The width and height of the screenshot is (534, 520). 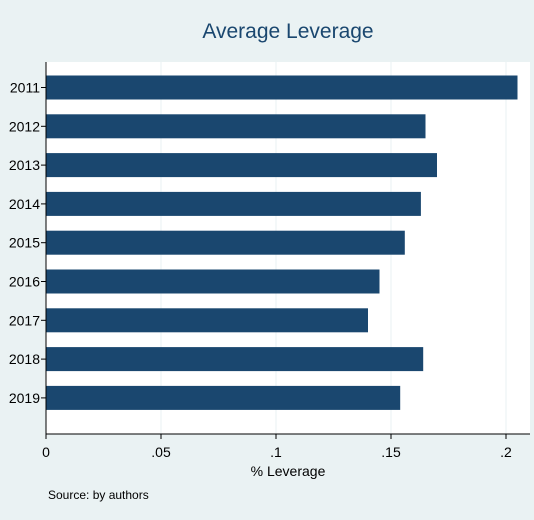 What do you see at coordinates (24, 320) in the screenshot?
I see `y-tick-label: 2017` at bounding box center [24, 320].